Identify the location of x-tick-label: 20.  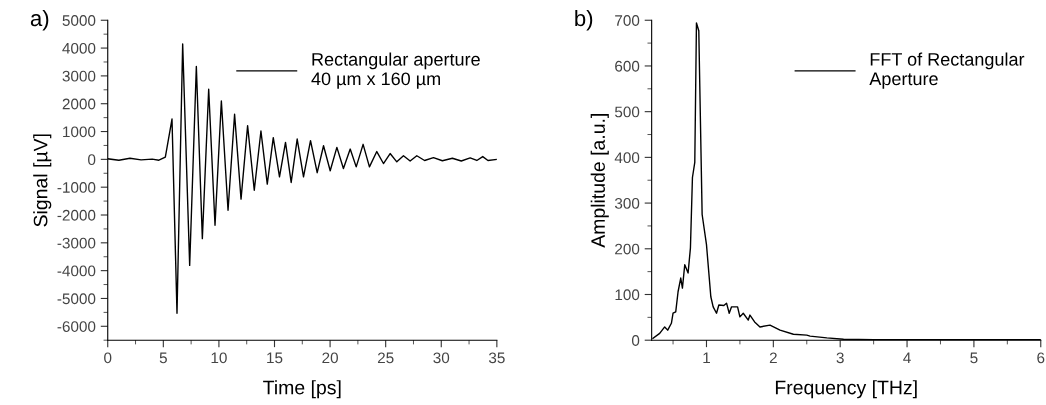
(330, 358).